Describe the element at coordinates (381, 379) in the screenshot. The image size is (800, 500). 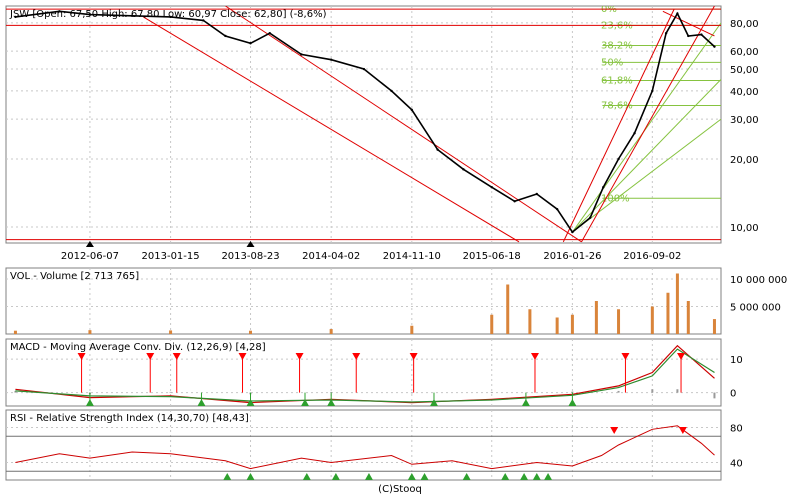
I see `macd-signal-markers` at that location.